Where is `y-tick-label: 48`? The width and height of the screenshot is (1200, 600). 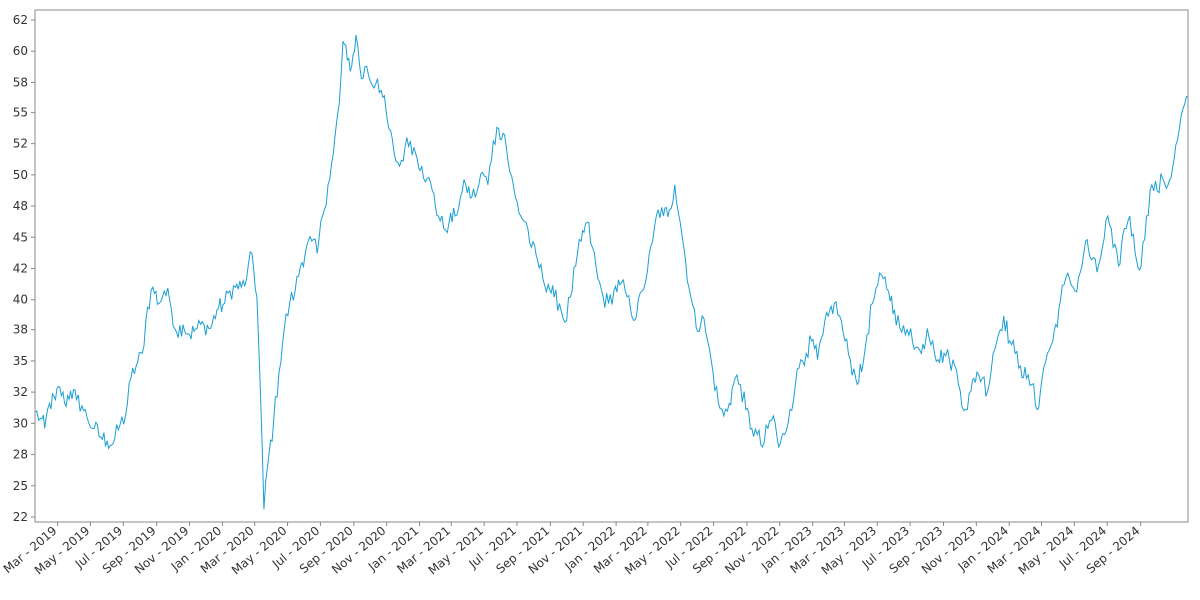 y-tick-label: 48 is located at coordinates (20, 206).